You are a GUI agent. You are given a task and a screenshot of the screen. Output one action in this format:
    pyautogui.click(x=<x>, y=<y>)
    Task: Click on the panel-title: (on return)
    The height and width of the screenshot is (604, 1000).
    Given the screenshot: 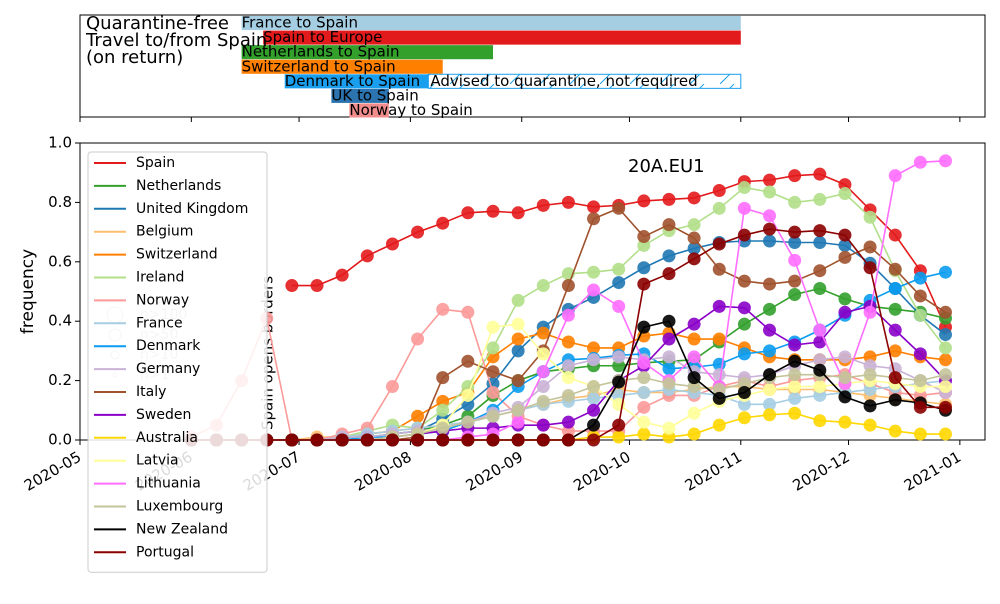 What is the action you would take?
    pyautogui.click(x=134, y=57)
    